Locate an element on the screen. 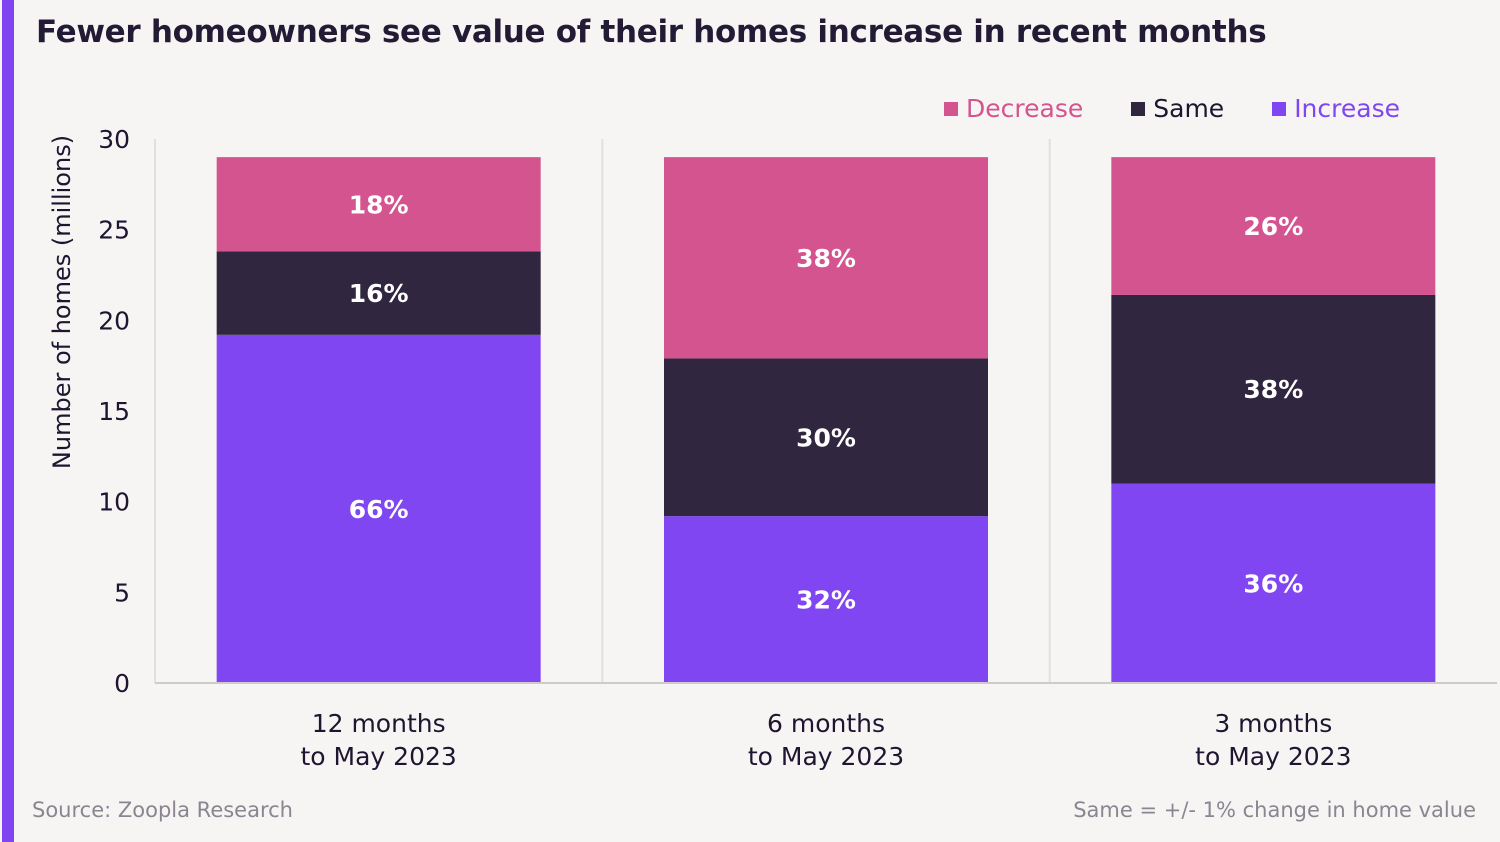  data-label-increase: 66% is located at coordinates (379, 509).